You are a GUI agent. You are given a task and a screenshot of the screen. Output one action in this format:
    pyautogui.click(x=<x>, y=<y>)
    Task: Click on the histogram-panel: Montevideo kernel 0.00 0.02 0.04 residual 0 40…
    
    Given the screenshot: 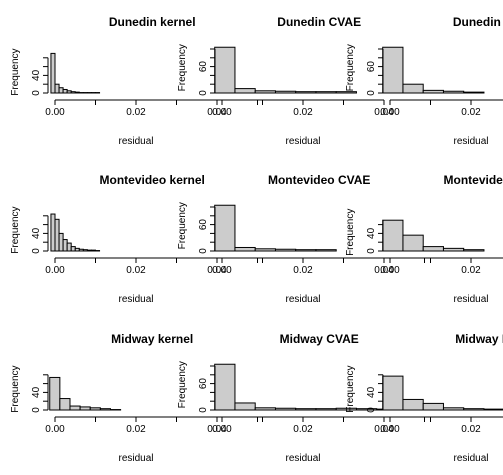 What is the action you would take?
    pyautogui.click(x=134, y=239)
    